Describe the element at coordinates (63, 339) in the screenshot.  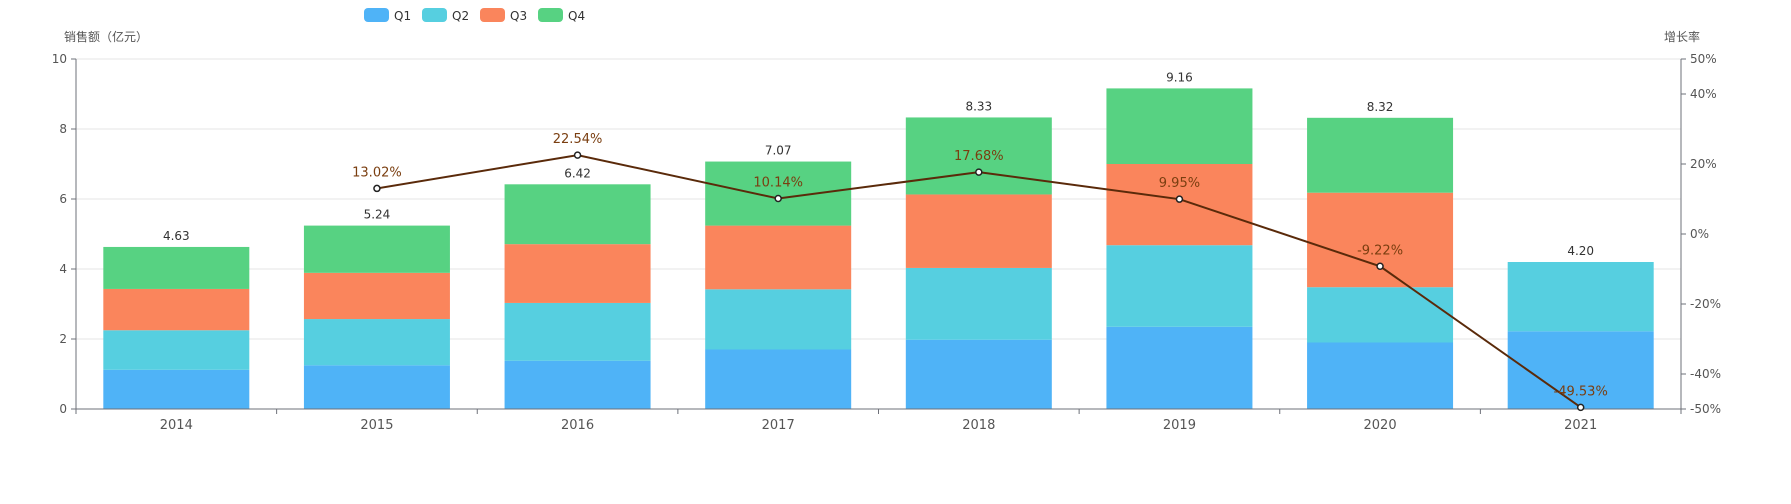
I see `left-tick-label: 2` at that location.